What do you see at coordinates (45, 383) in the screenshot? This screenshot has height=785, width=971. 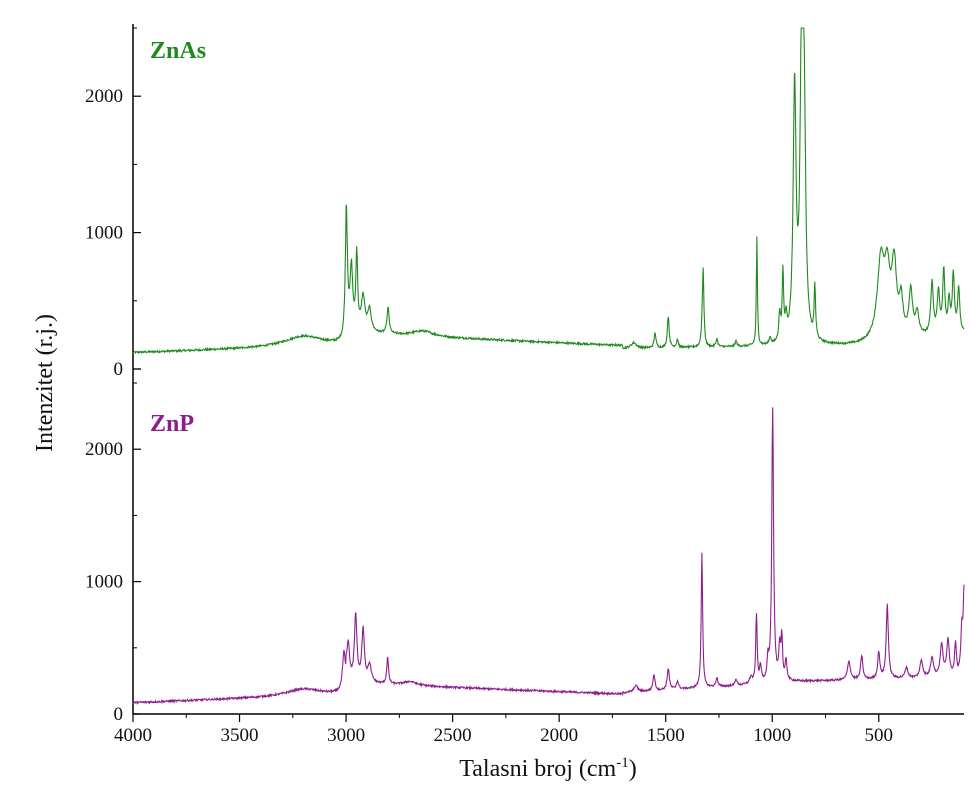 I see `y-axis-title: Intenzitet (r.j.)` at bounding box center [45, 383].